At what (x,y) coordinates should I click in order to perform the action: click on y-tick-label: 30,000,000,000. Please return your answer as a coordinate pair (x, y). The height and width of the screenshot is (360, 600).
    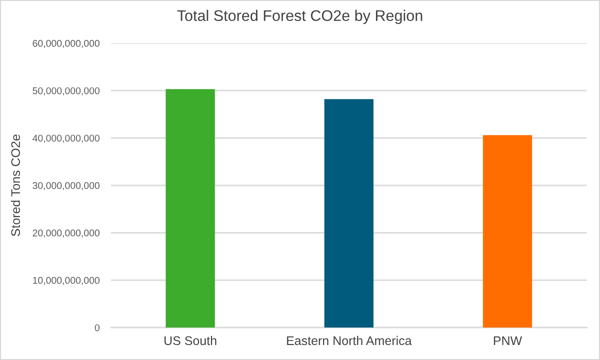
    Looking at the image, I should click on (66, 186).